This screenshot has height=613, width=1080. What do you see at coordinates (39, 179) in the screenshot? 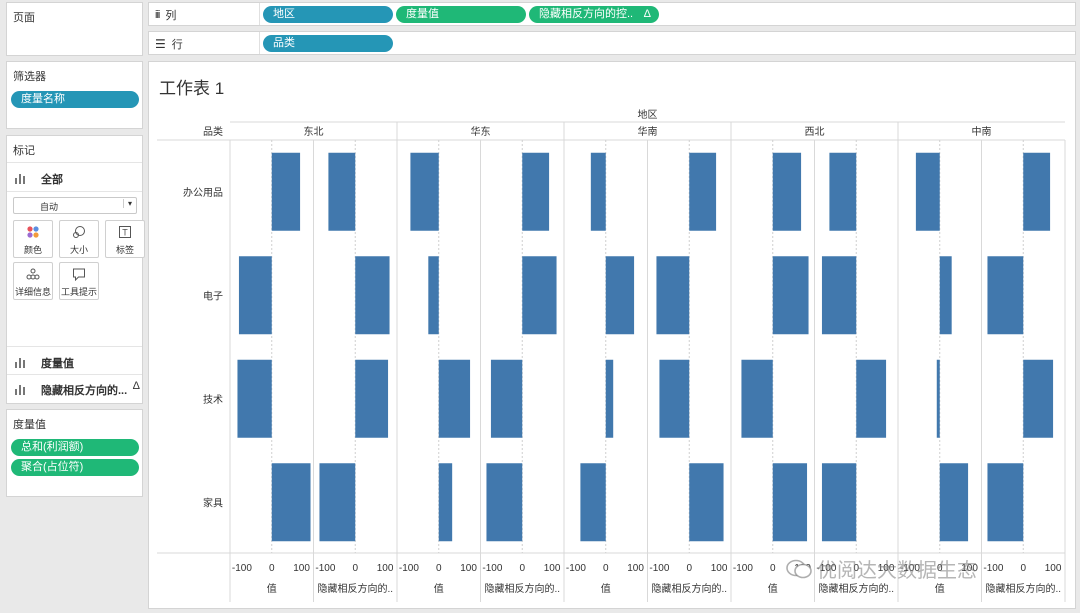
I see `marks-all-tab: 全部` at bounding box center [39, 179].